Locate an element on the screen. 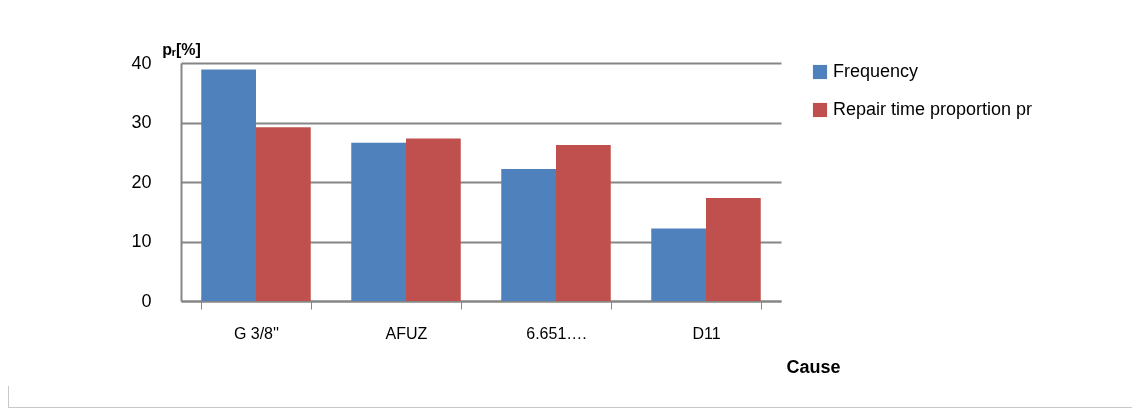  y-tick-label: 40 is located at coordinates (141, 62).